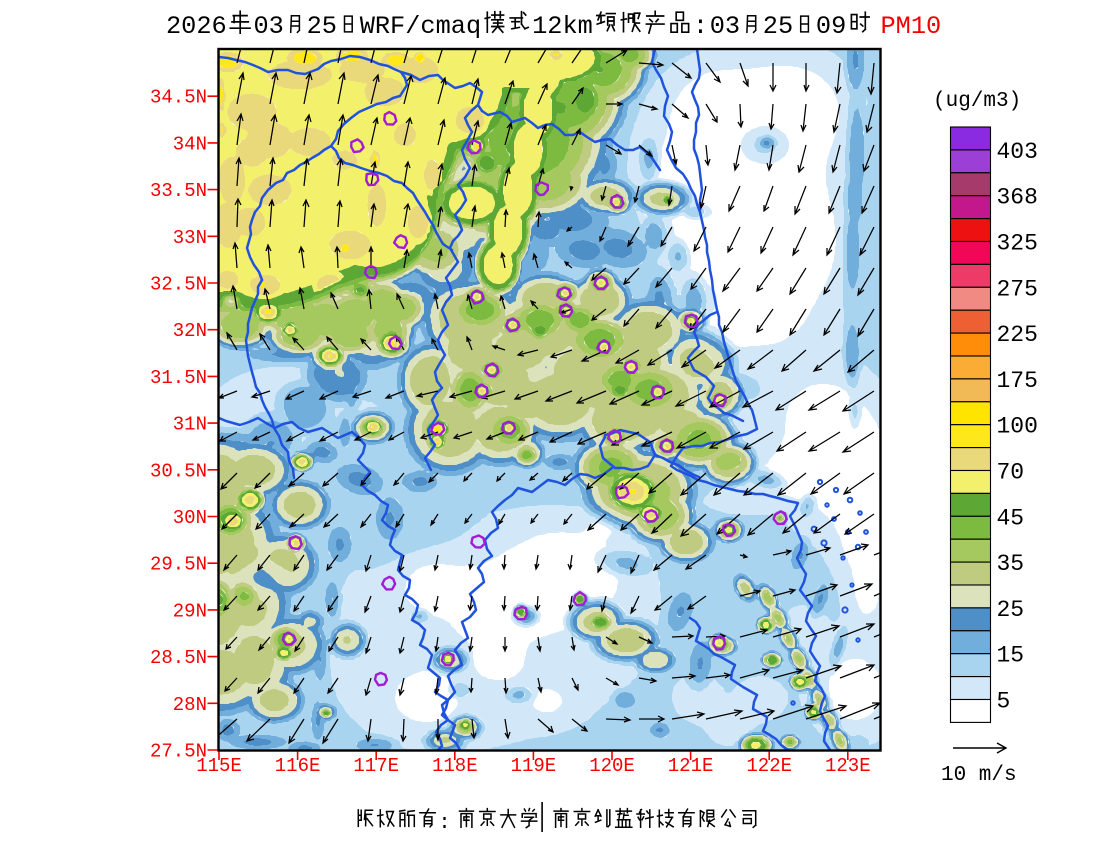  What do you see at coordinates (1011, 656) in the screenshot?
I see `svg-text: 15` at bounding box center [1011, 656].